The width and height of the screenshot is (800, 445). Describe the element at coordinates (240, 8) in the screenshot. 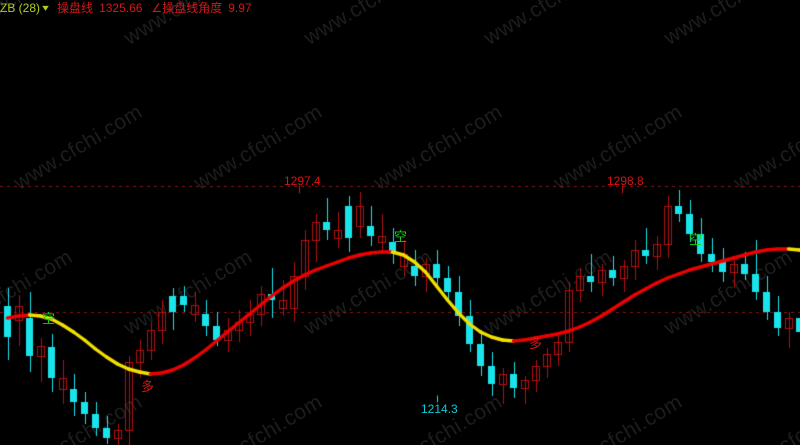

I see `ma-angle-value: 9.97` at that location.